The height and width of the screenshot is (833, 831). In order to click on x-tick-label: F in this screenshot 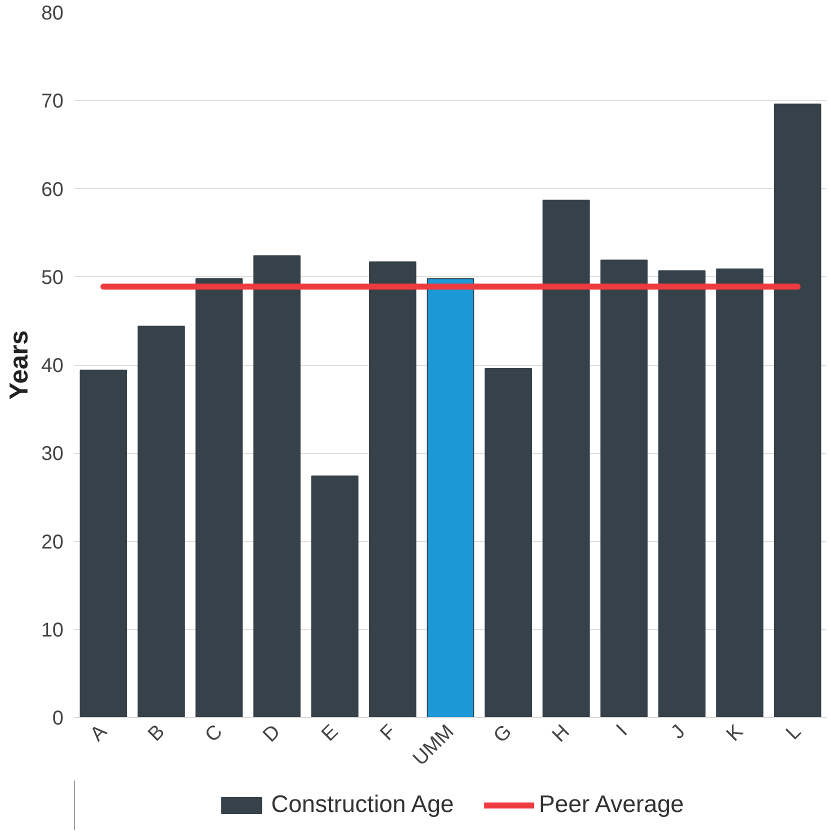, I will do `click(388, 732)`.